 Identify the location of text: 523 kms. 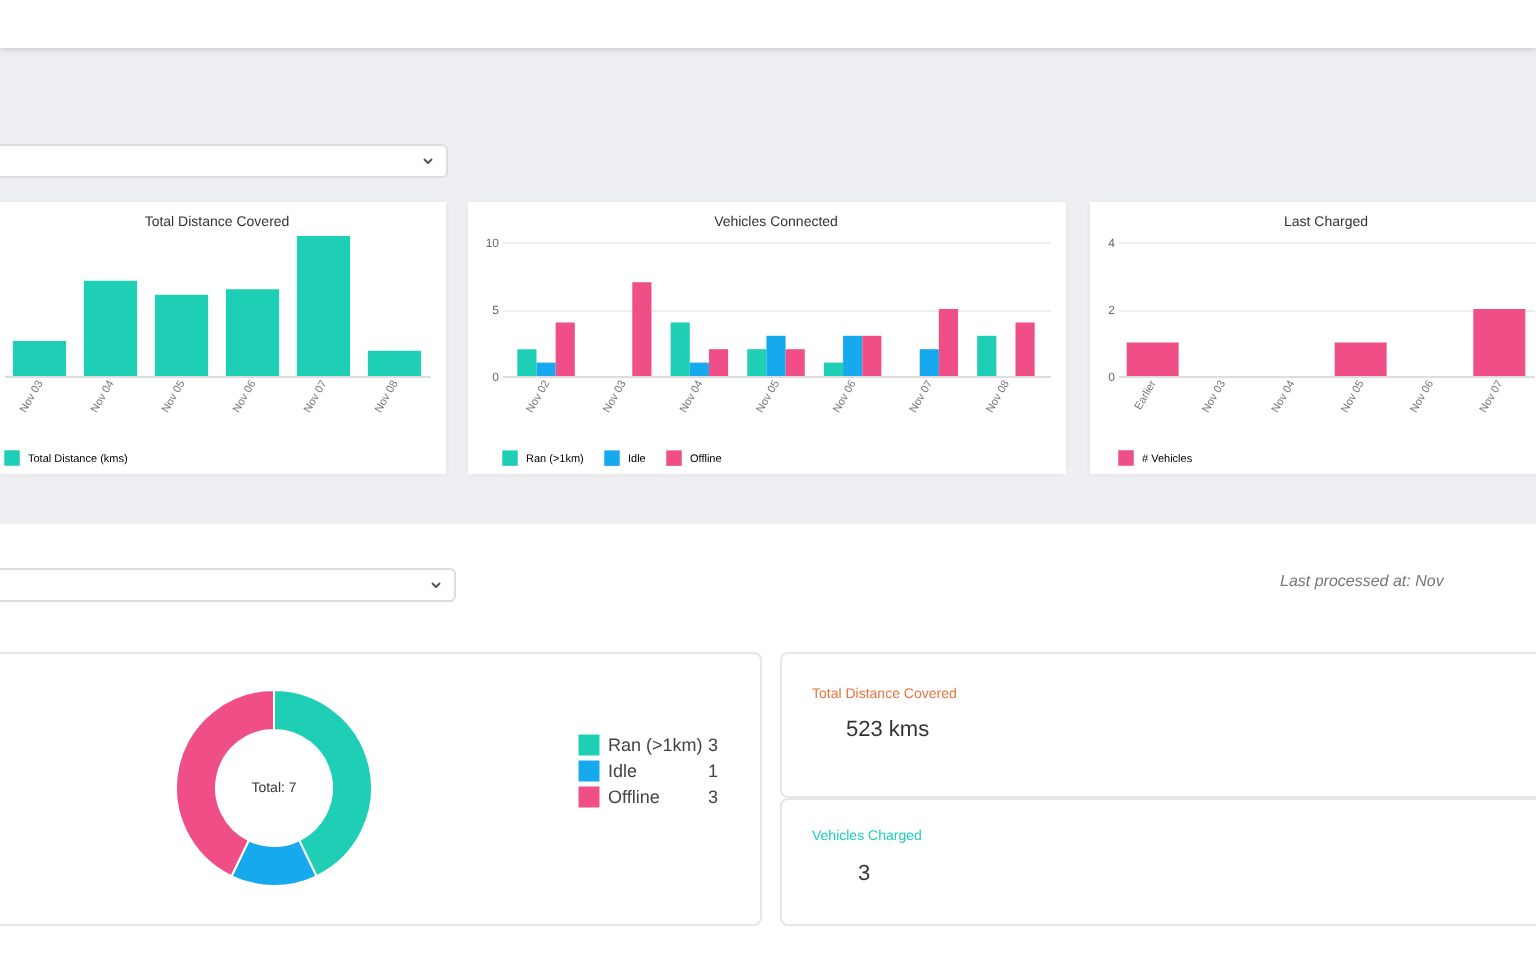
(888, 730).